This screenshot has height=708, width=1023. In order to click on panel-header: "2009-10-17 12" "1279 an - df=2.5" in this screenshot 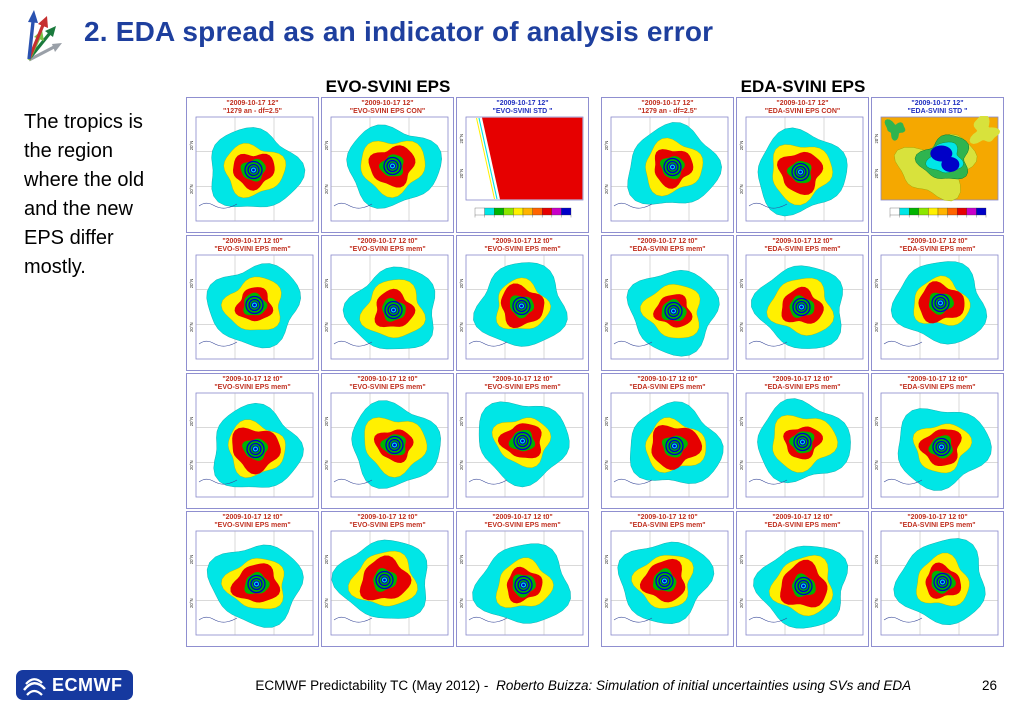, I will do `click(667, 107)`.